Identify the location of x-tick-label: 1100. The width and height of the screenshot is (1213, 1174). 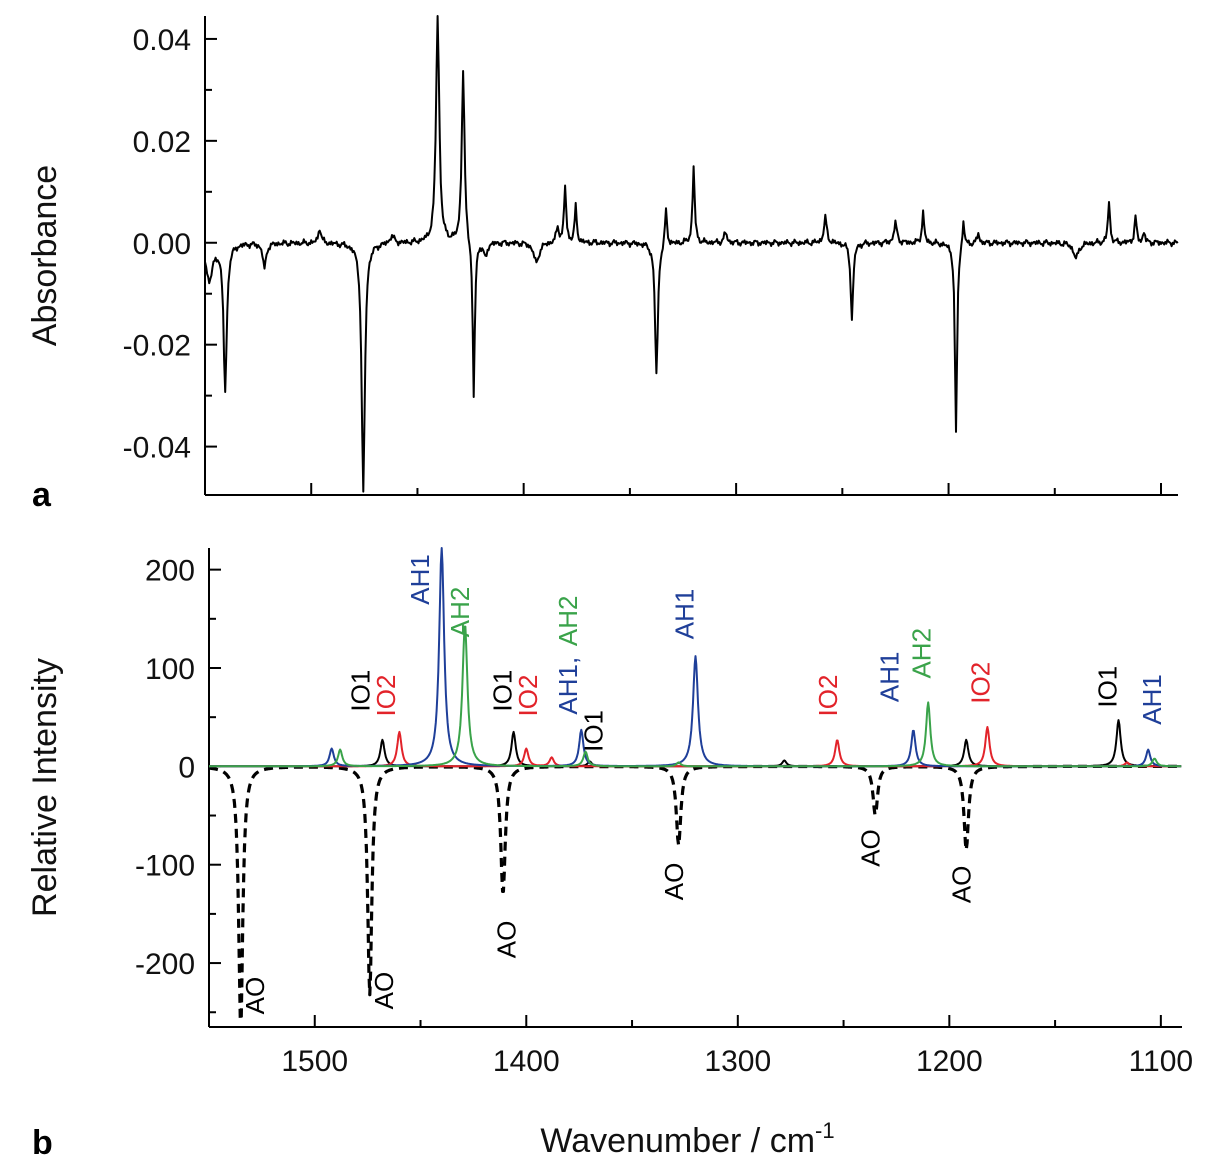
(1161, 1061).